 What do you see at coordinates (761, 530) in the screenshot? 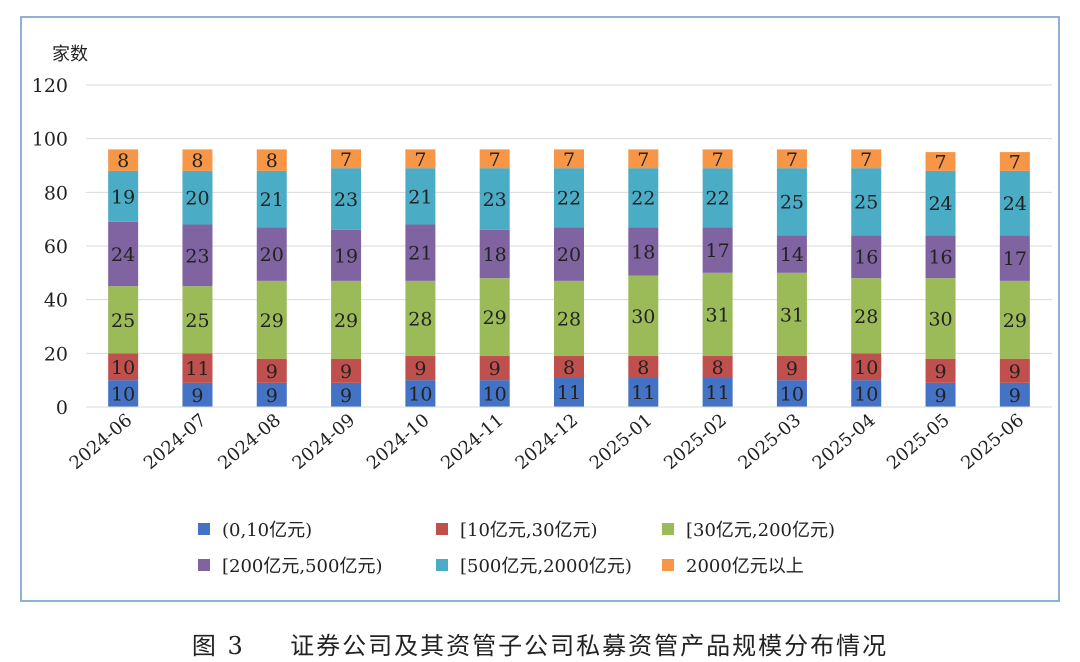
I see `legend-label: [30亿元,200亿元)` at bounding box center [761, 530].